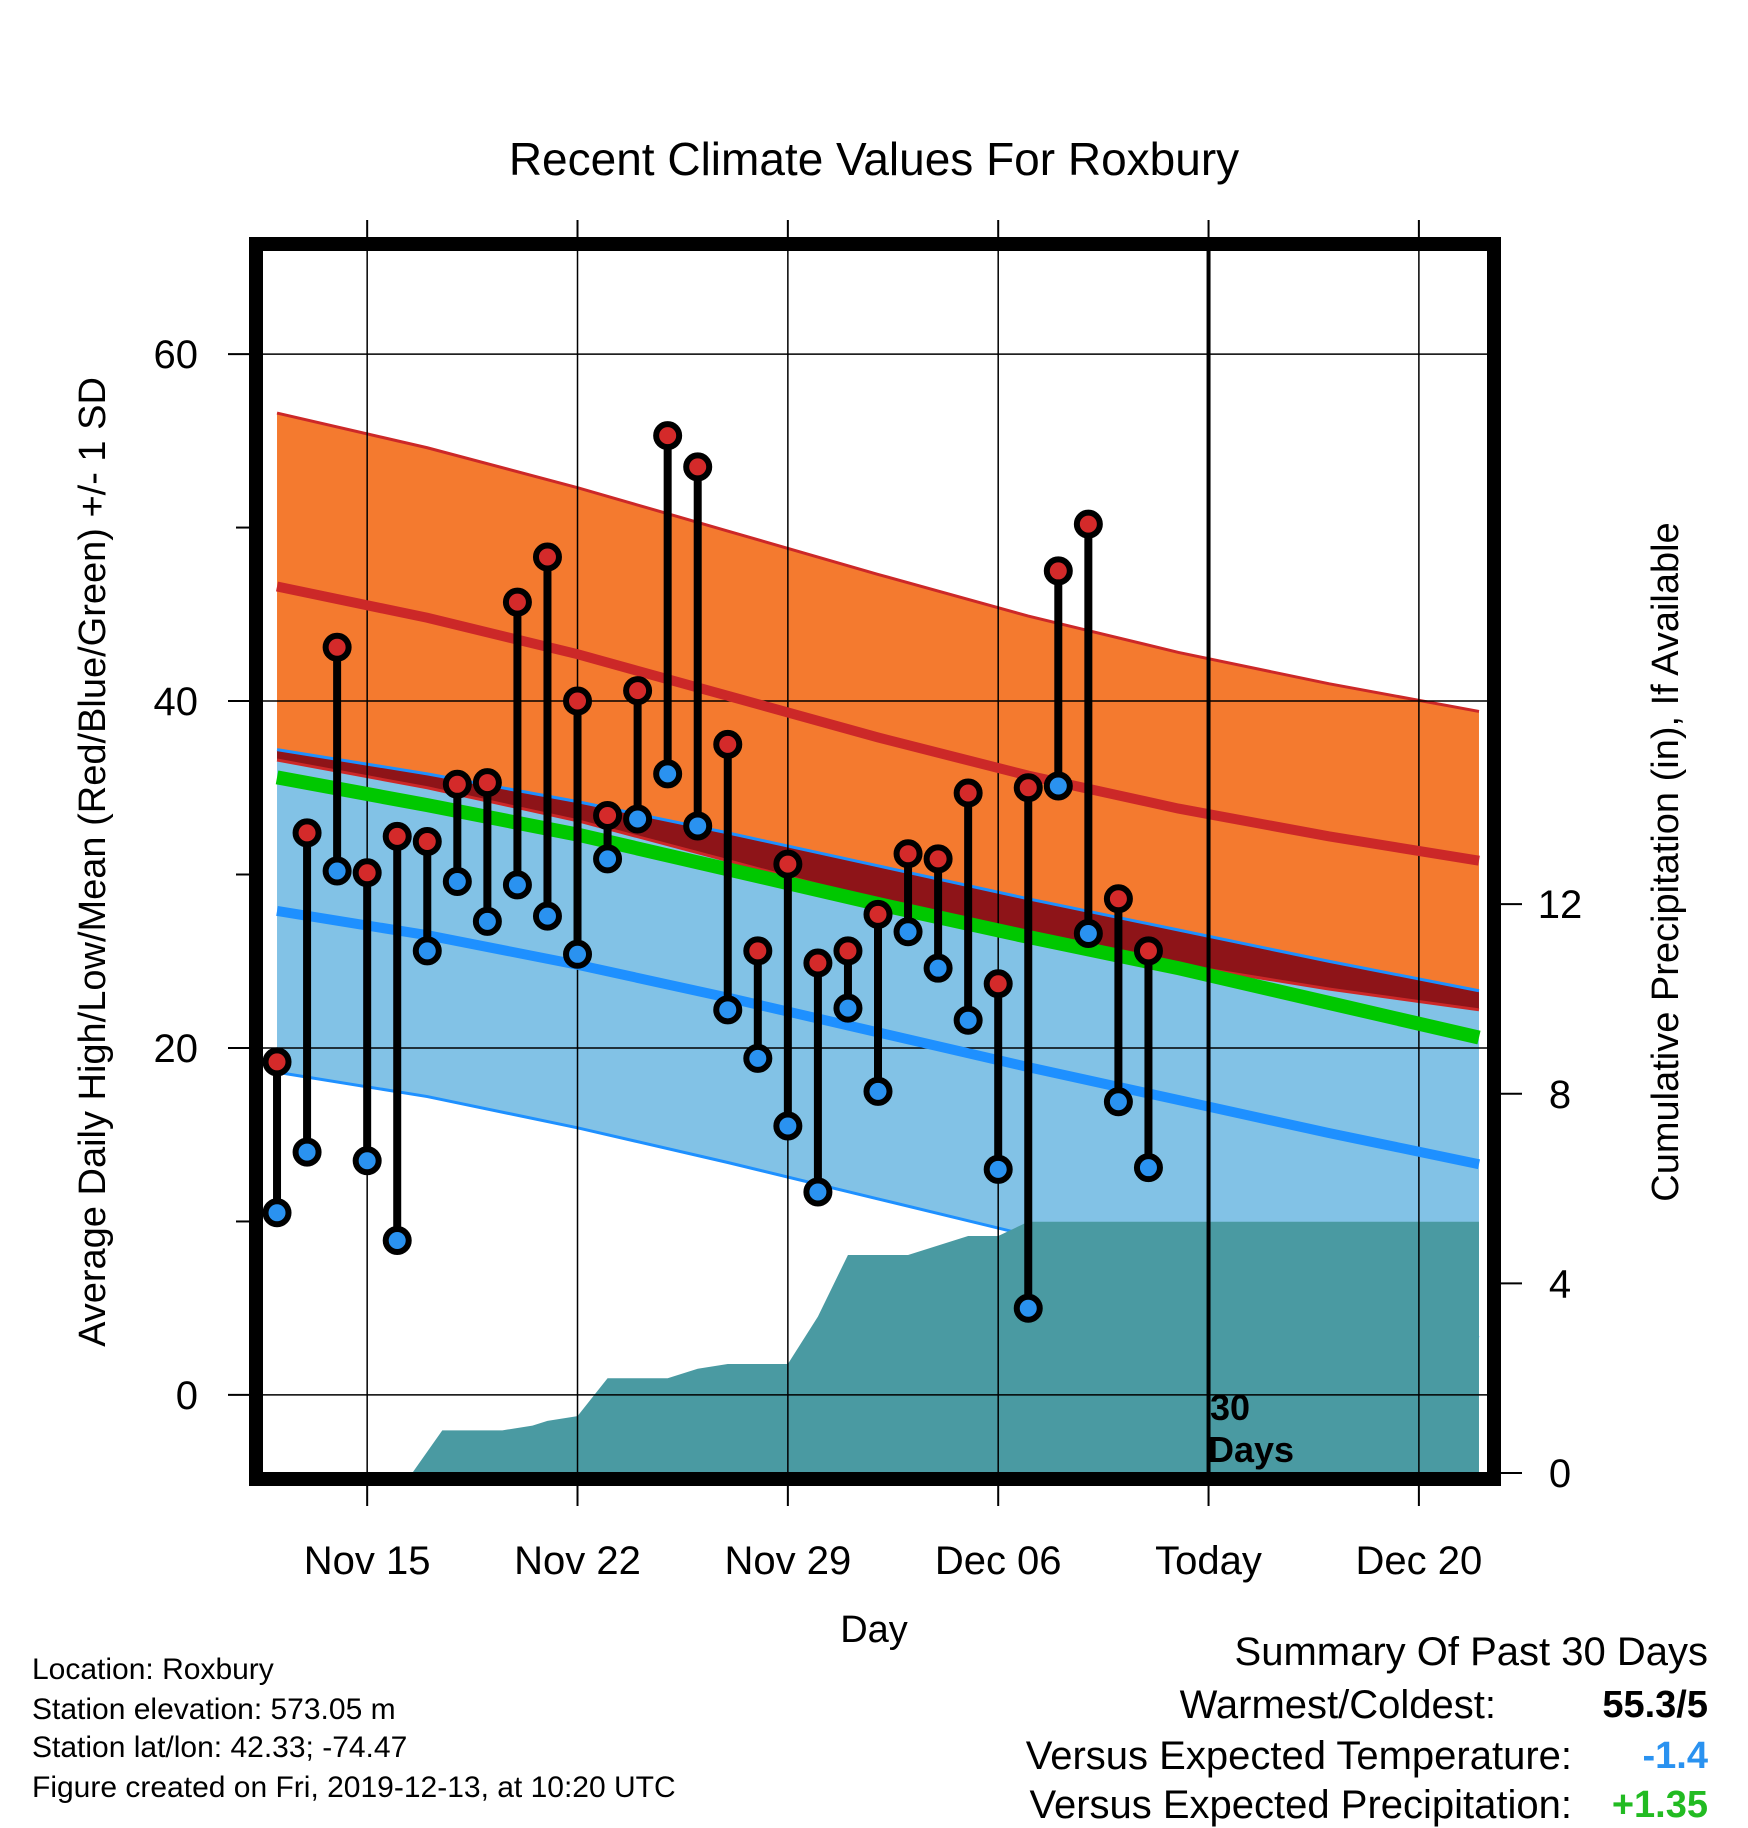 The width and height of the screenshot is (1748, 1828). Describe the element at coordinates (787, 1561) in the screenshot. I see `x-tick-label: Nov 29` at that location.